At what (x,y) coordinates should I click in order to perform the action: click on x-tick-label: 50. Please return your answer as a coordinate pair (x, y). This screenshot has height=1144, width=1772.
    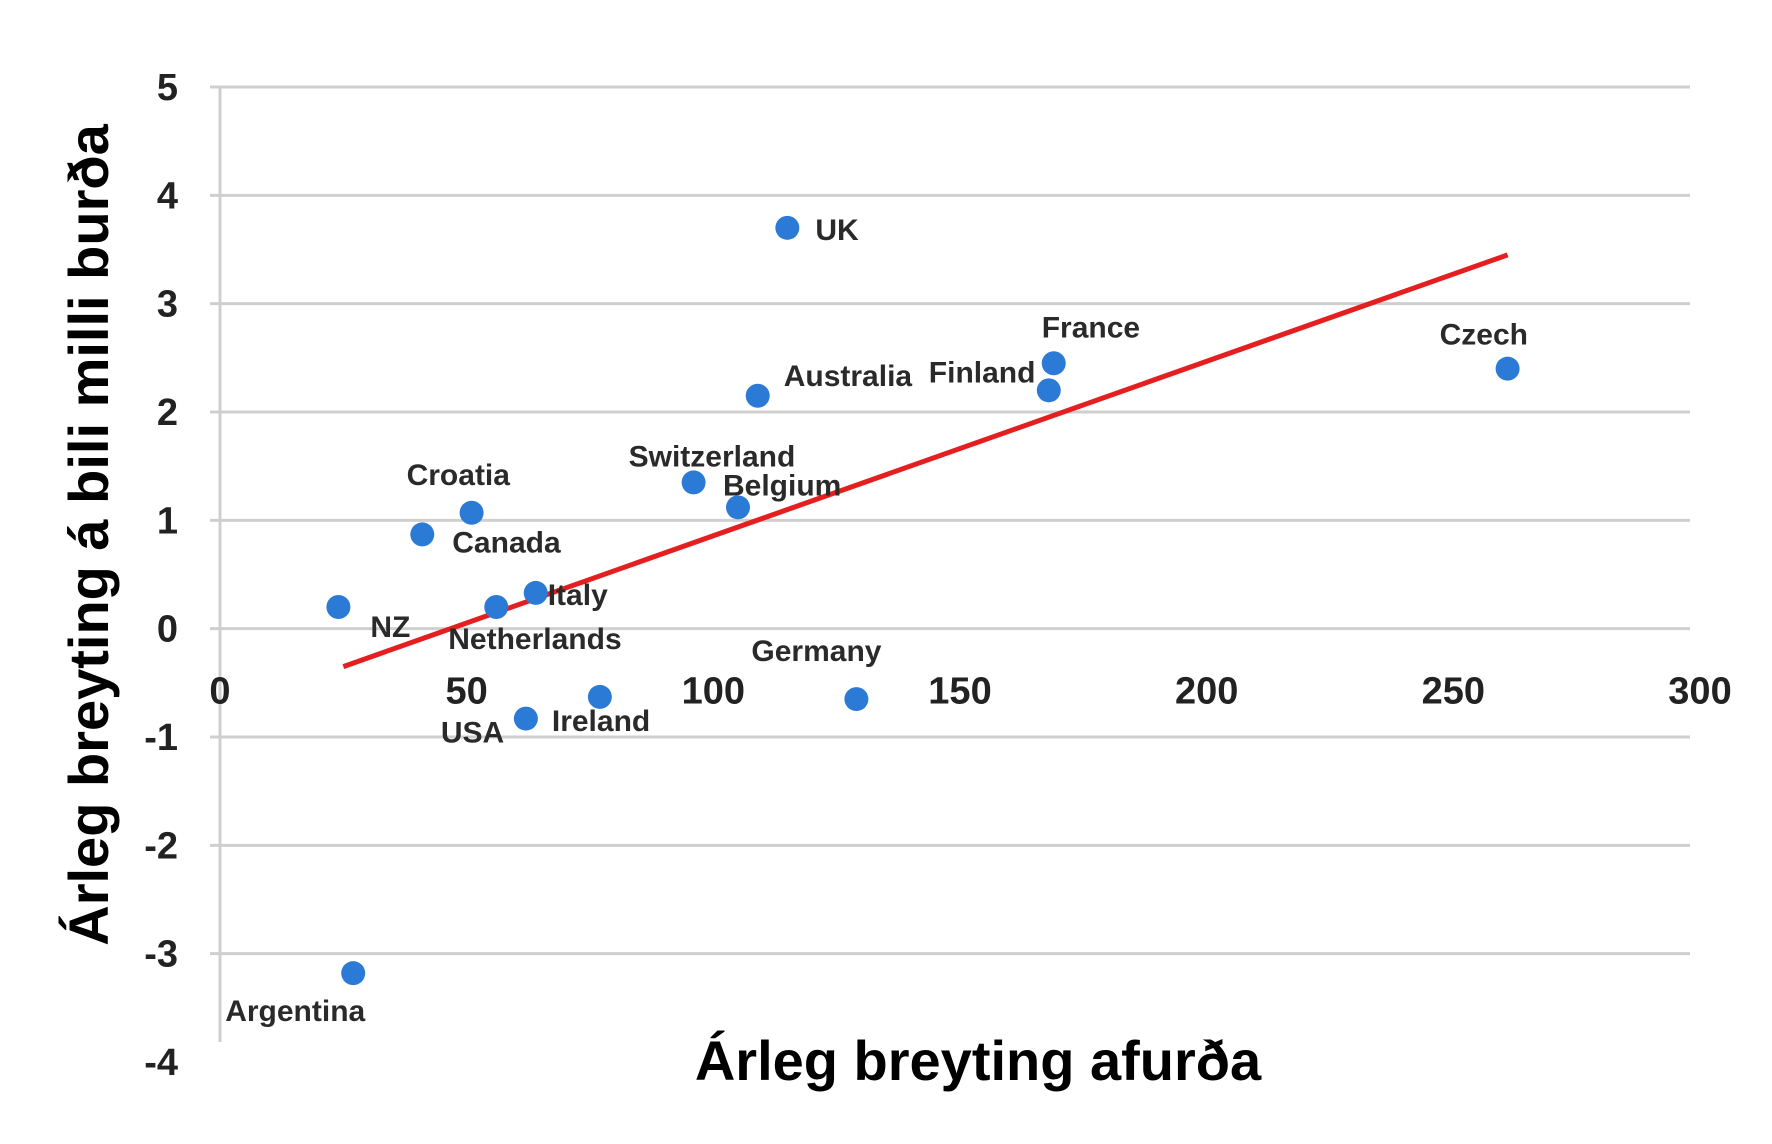
    Looking at the image, I should click on (467, 692).